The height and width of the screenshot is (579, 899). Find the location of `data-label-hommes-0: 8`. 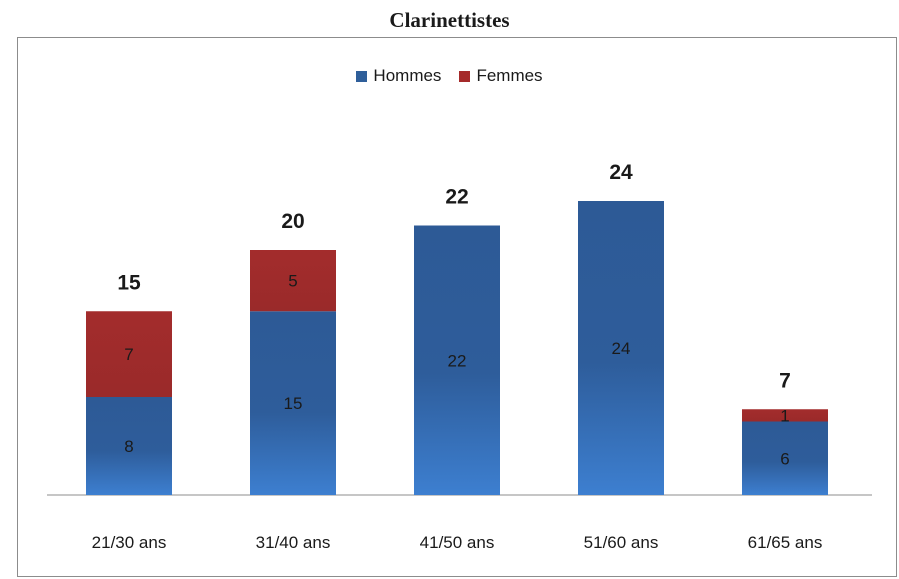

data-label-hommes-0: 8 is located at coordinates (128, 446).